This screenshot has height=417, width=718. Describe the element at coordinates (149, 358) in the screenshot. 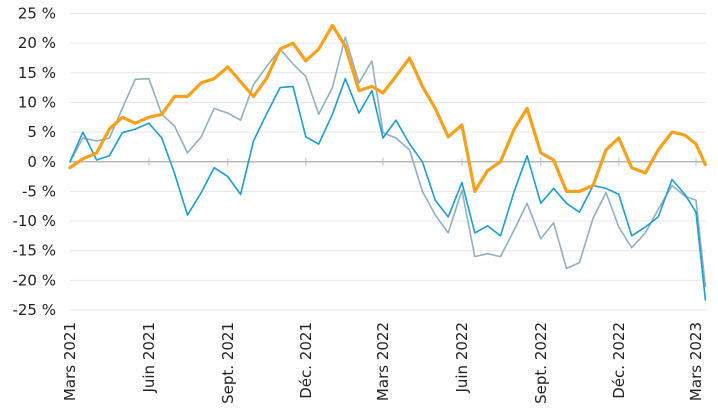

I see `x-tick-label: Juin 2021` at that location.